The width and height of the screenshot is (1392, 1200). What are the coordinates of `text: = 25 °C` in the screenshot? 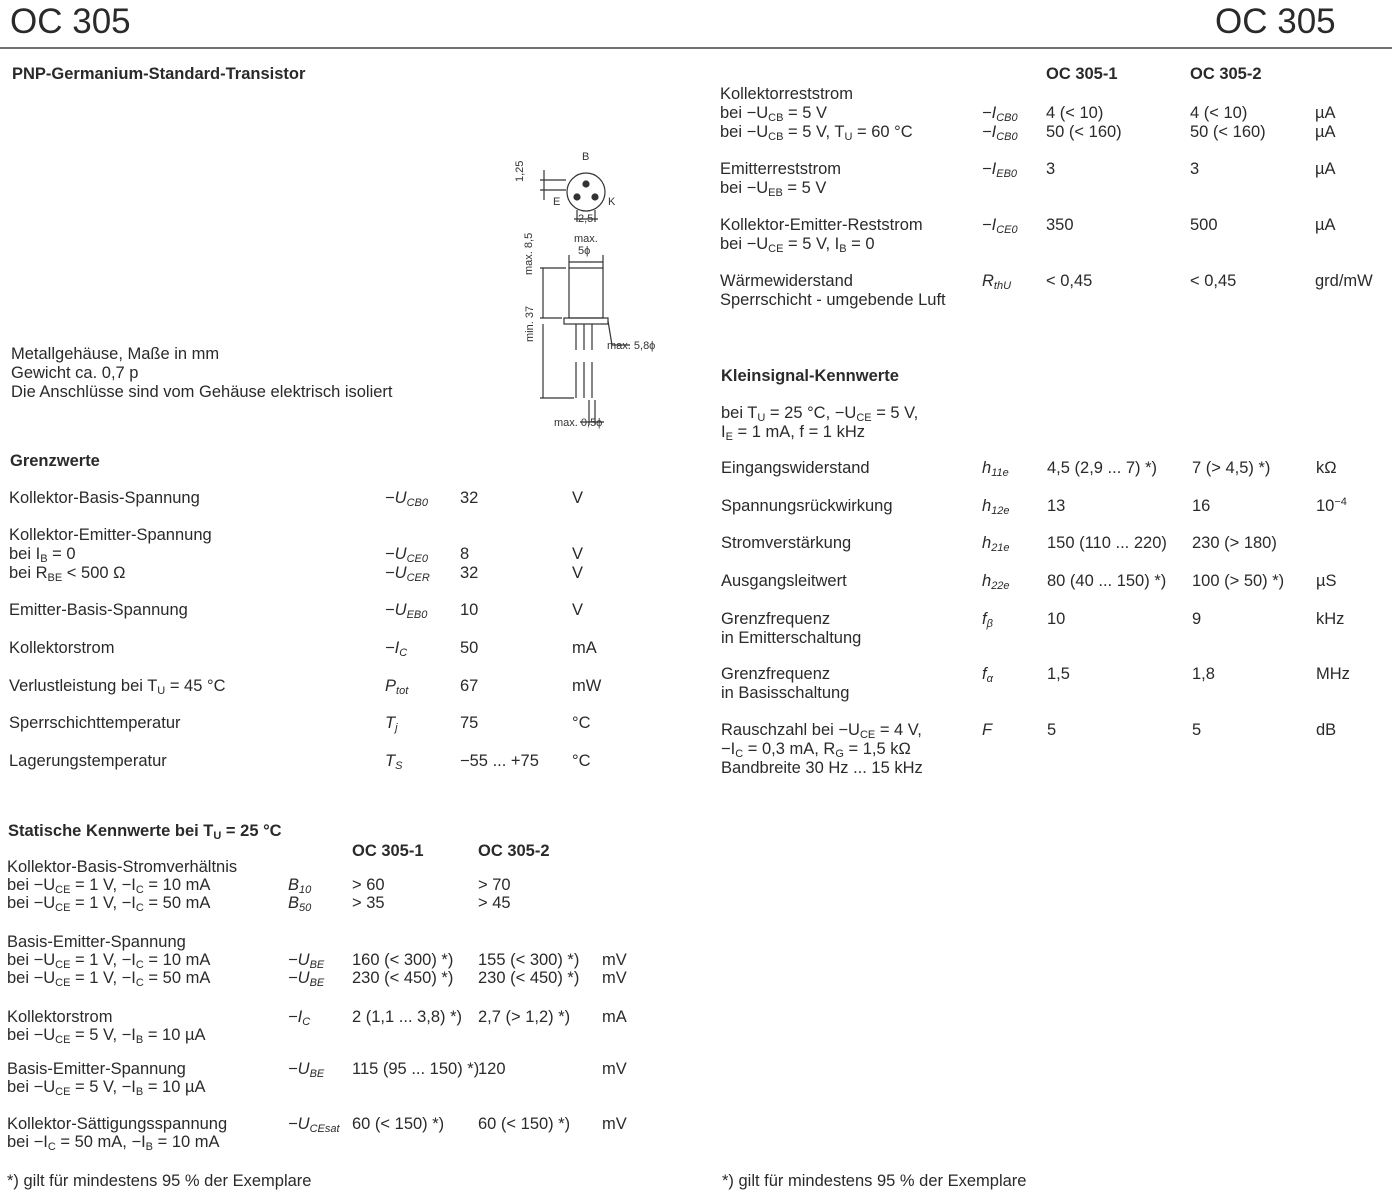 It's located at (251, 831).